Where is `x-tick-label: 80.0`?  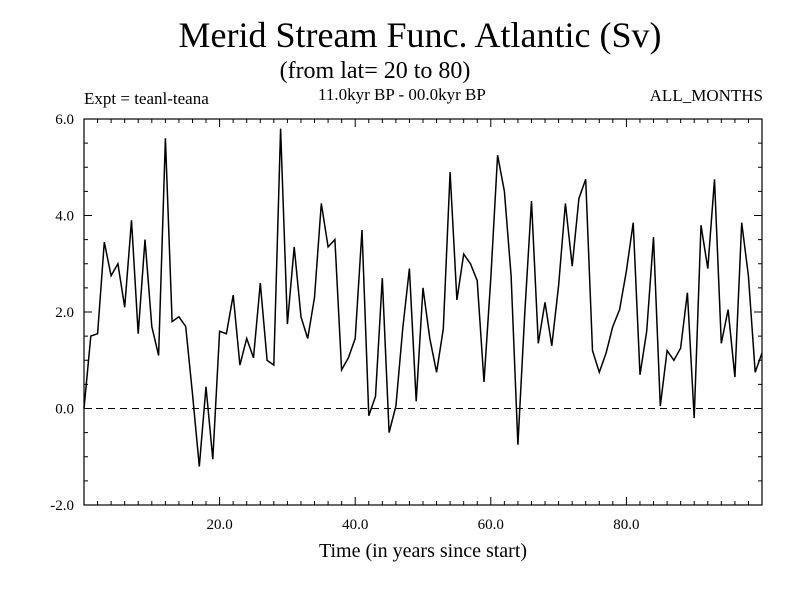 x-tick-label: 80.0 is located at coordinates (626, 525).